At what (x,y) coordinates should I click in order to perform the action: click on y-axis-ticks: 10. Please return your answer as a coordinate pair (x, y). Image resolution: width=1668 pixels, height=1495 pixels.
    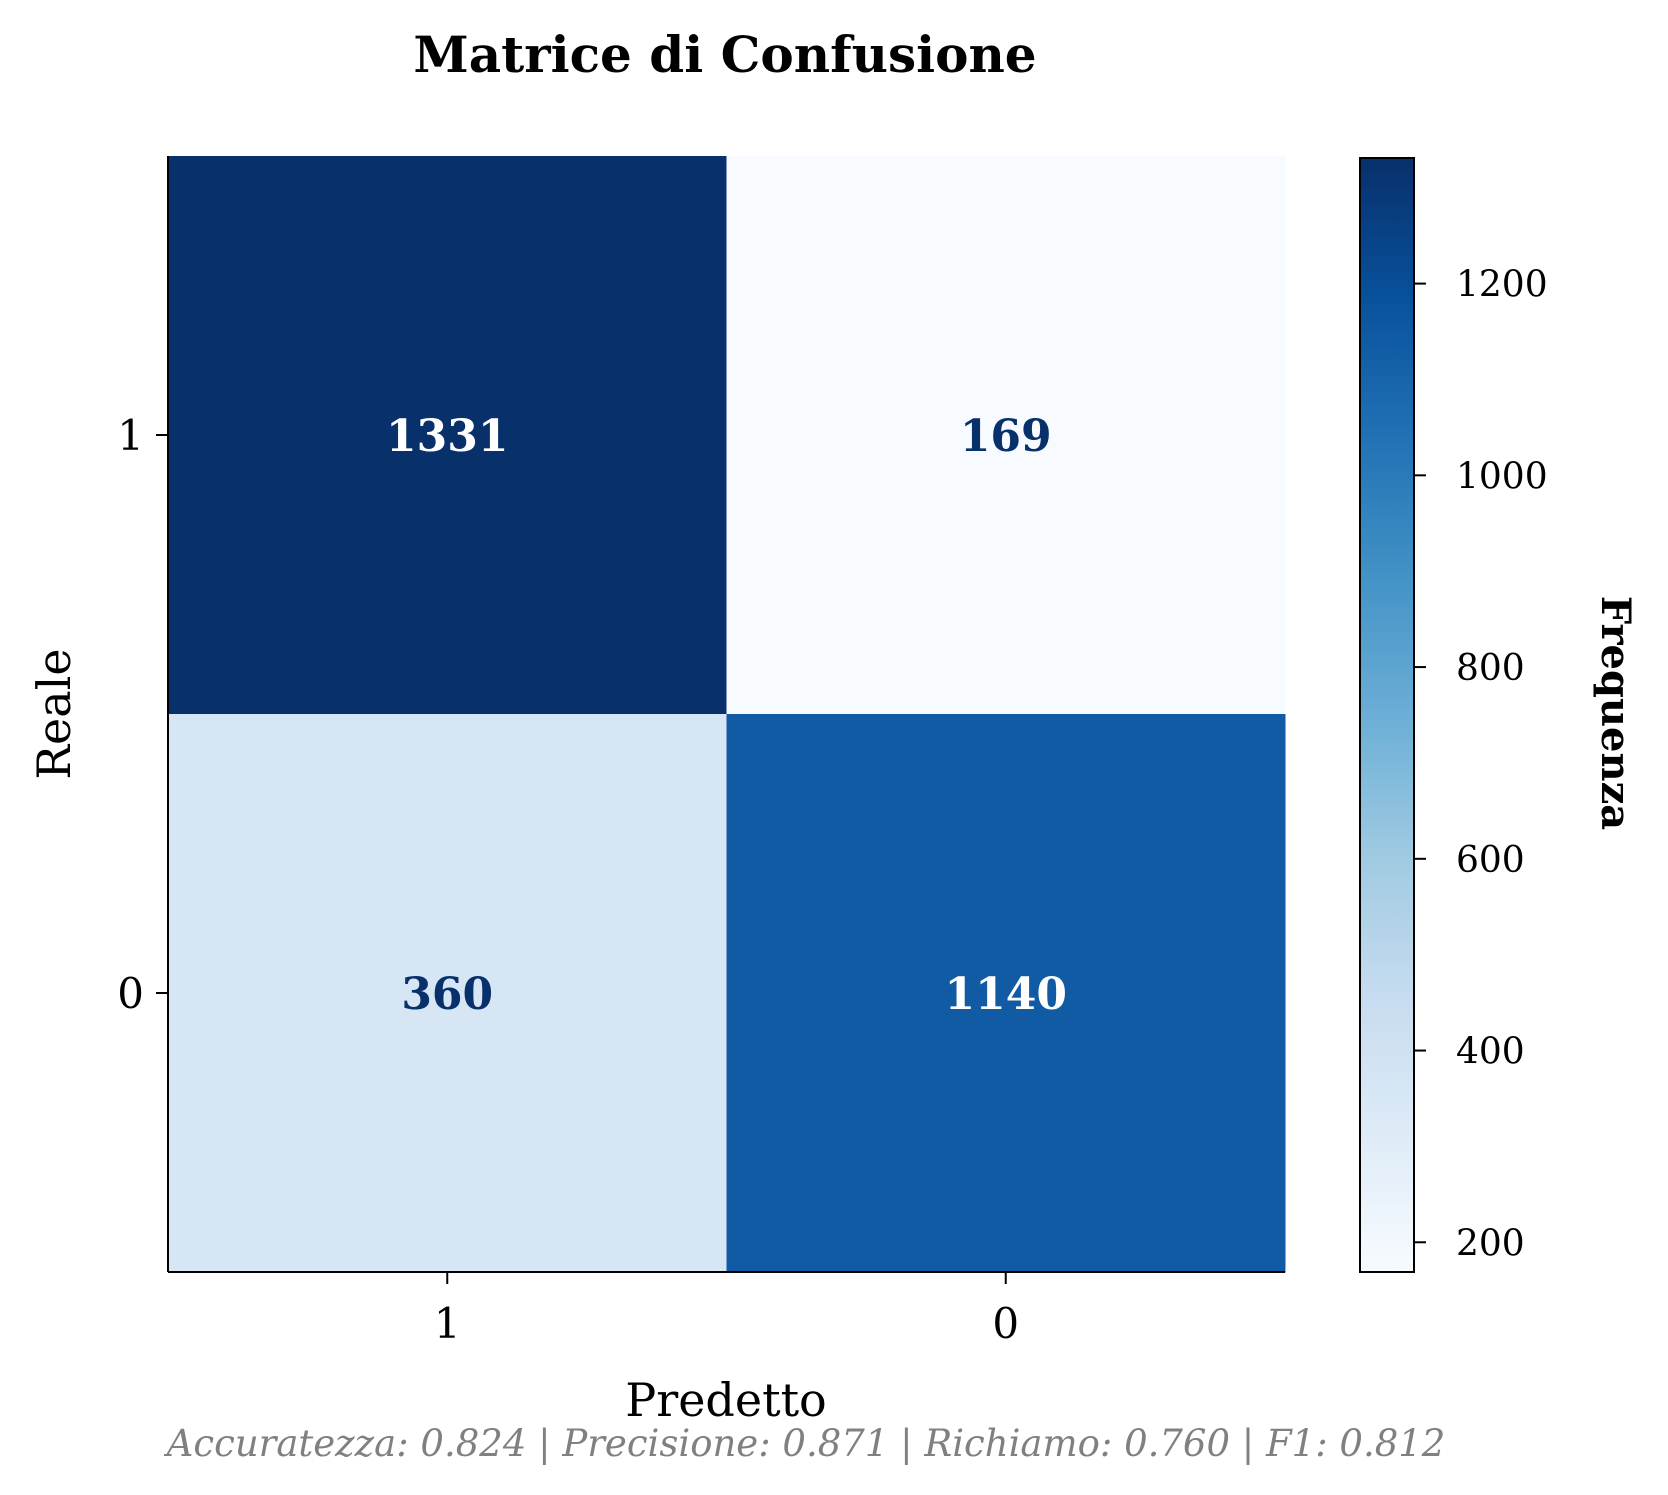
    Looking at the image, I should click on (142, 714).